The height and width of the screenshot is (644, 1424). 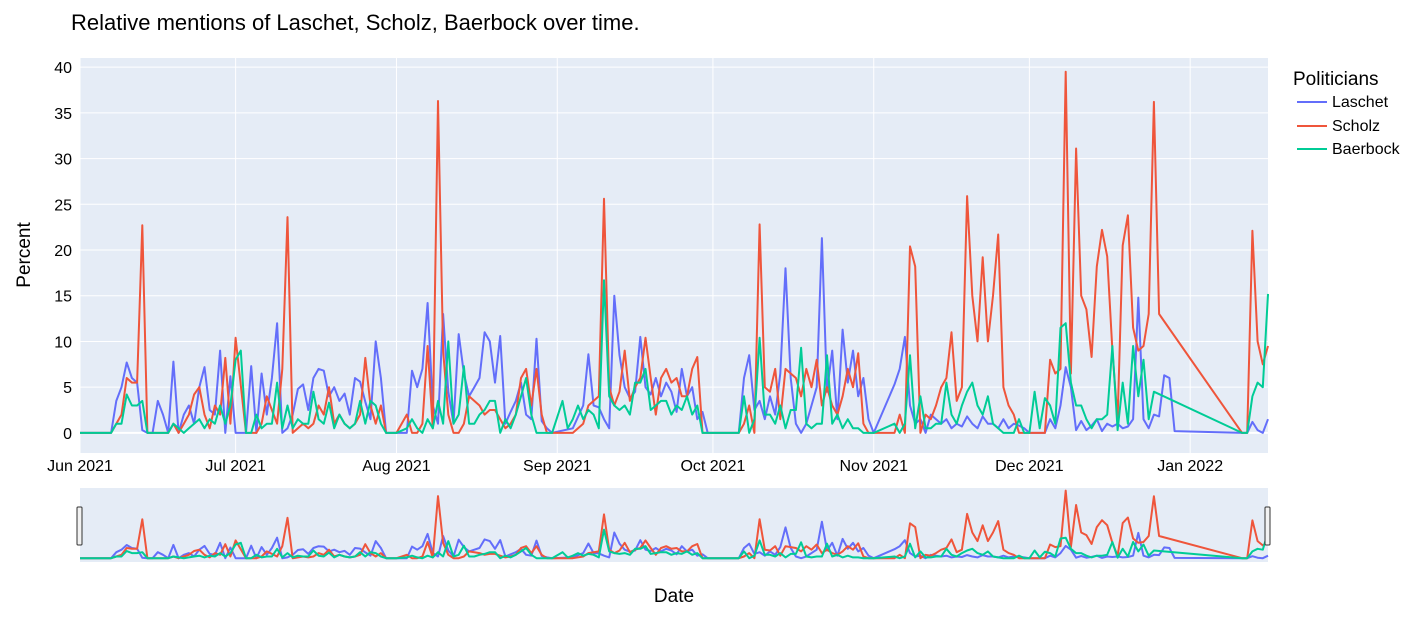 I want to click on y-tick-label: 10, so click(x=63, y=342).